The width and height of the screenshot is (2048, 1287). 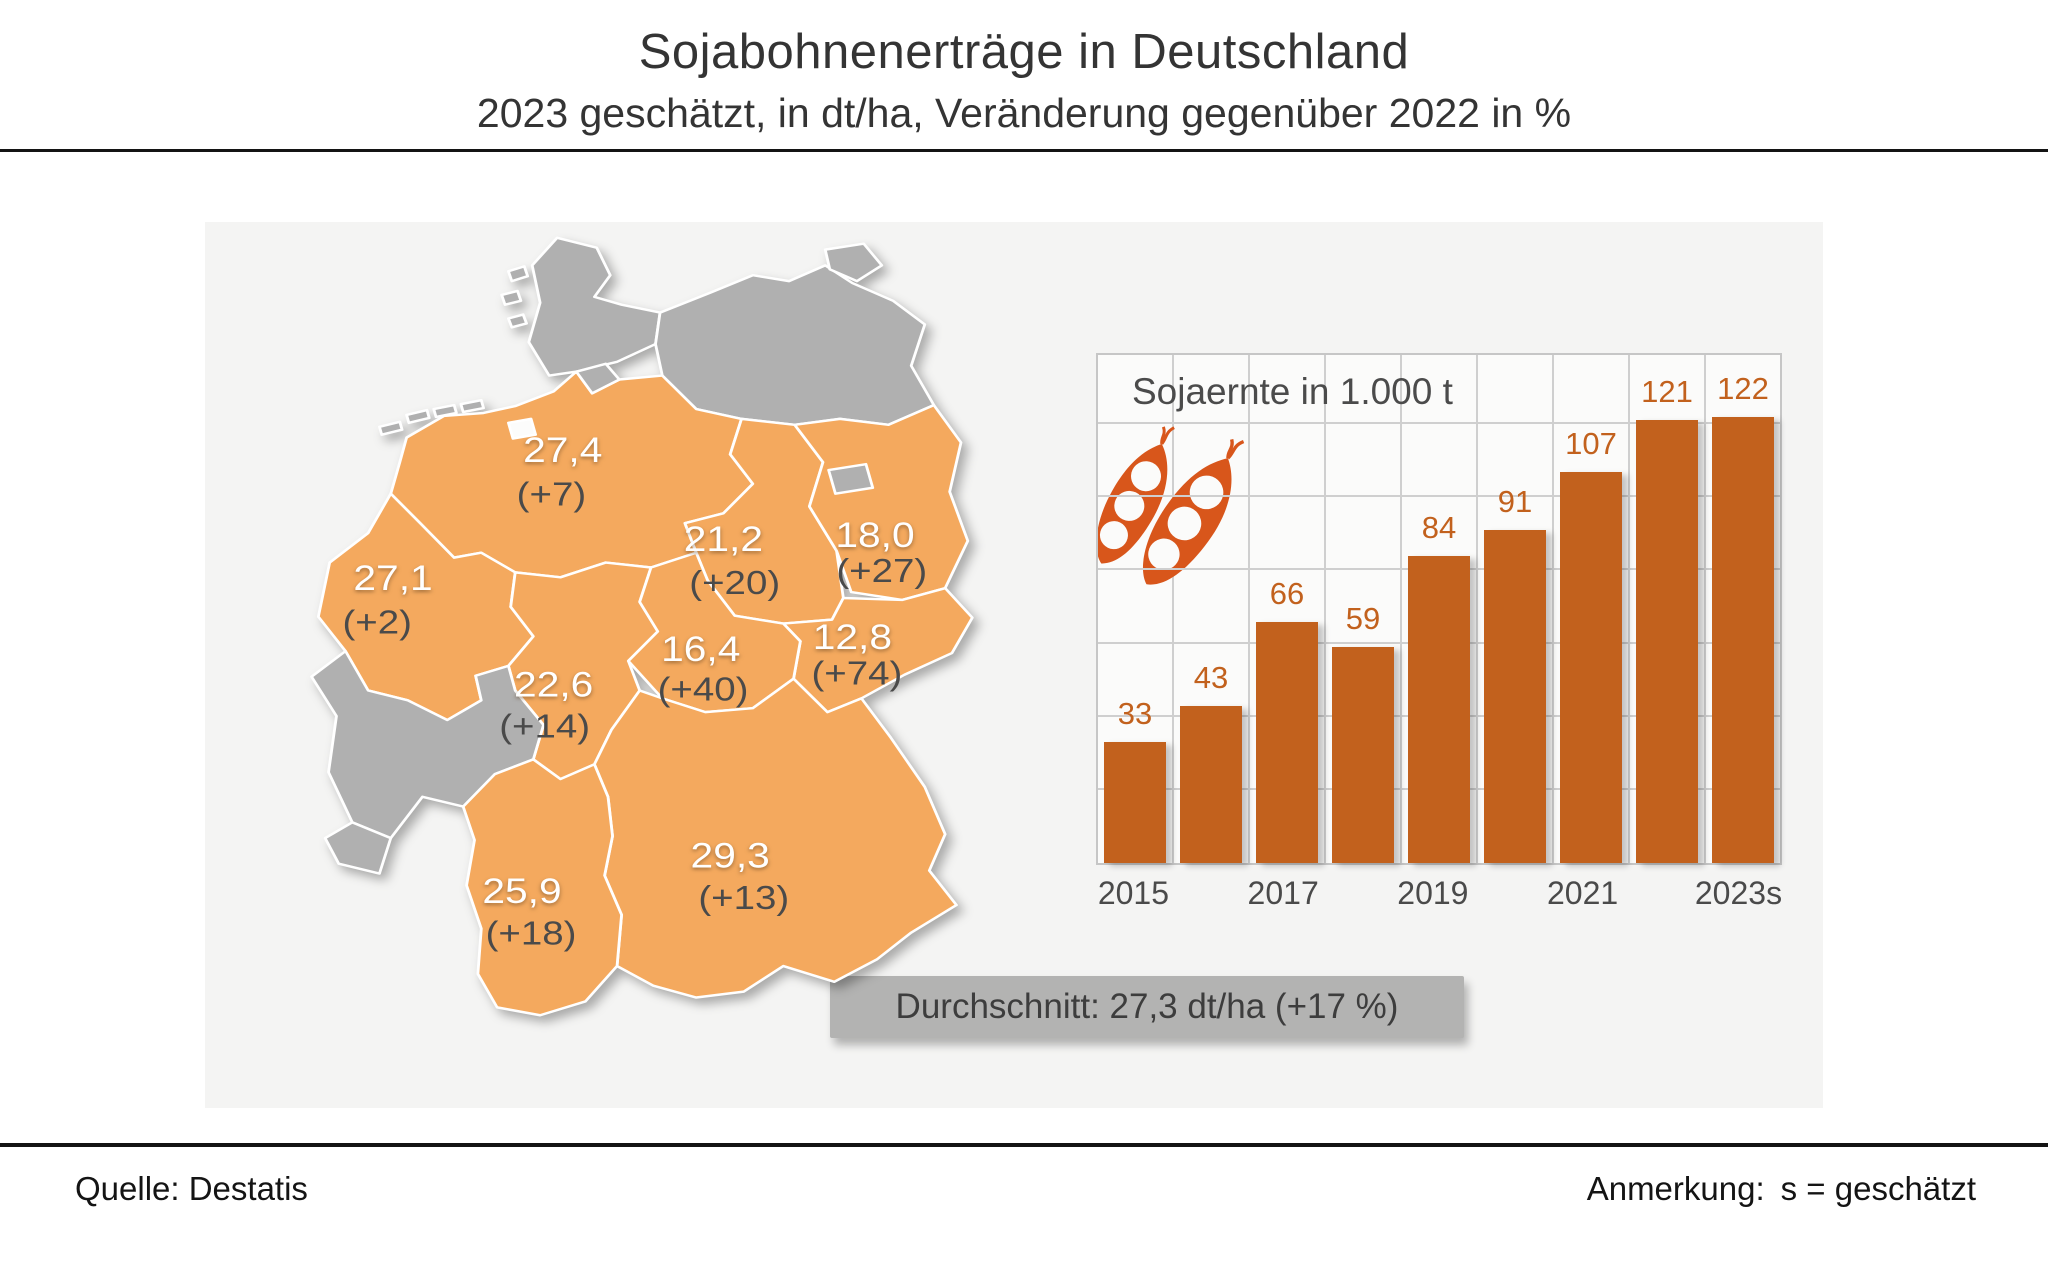 I want to click on state-hamburg, so click(x=597, y=378).